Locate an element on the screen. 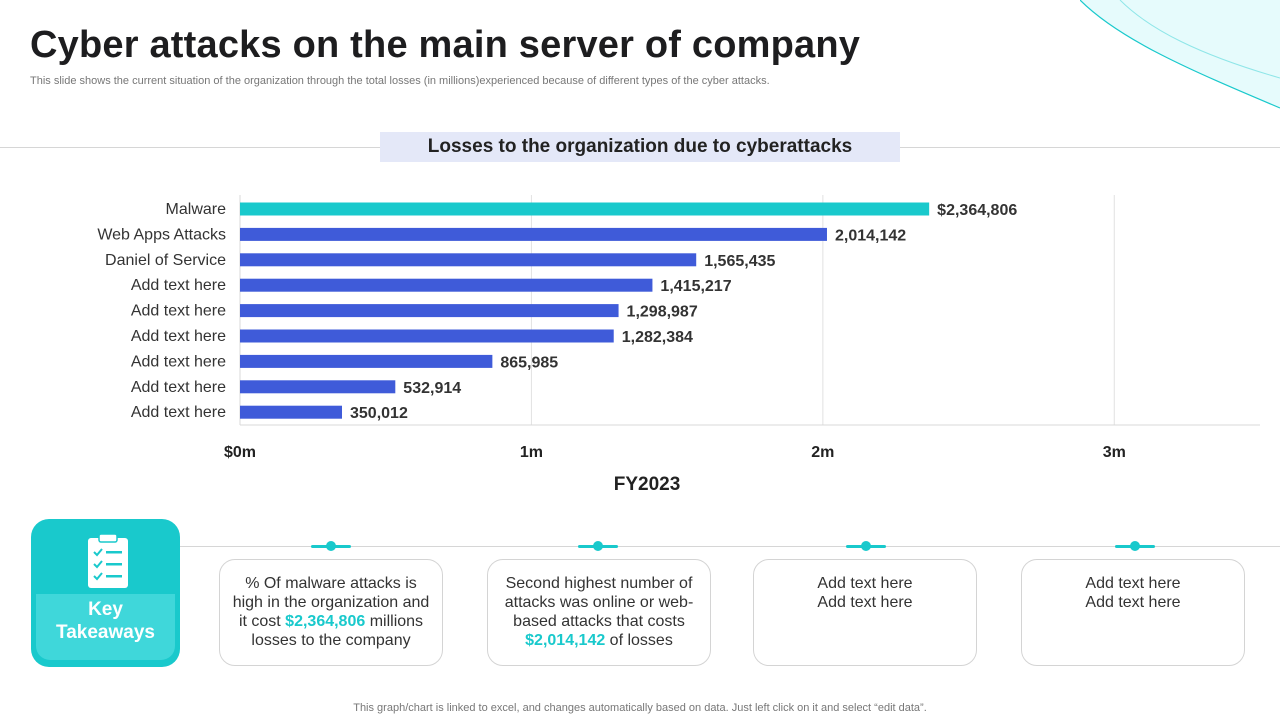 The height and width of the screenshot is (720, 1280). value-label-6: 865,985 is located at coordinates (529, 362).